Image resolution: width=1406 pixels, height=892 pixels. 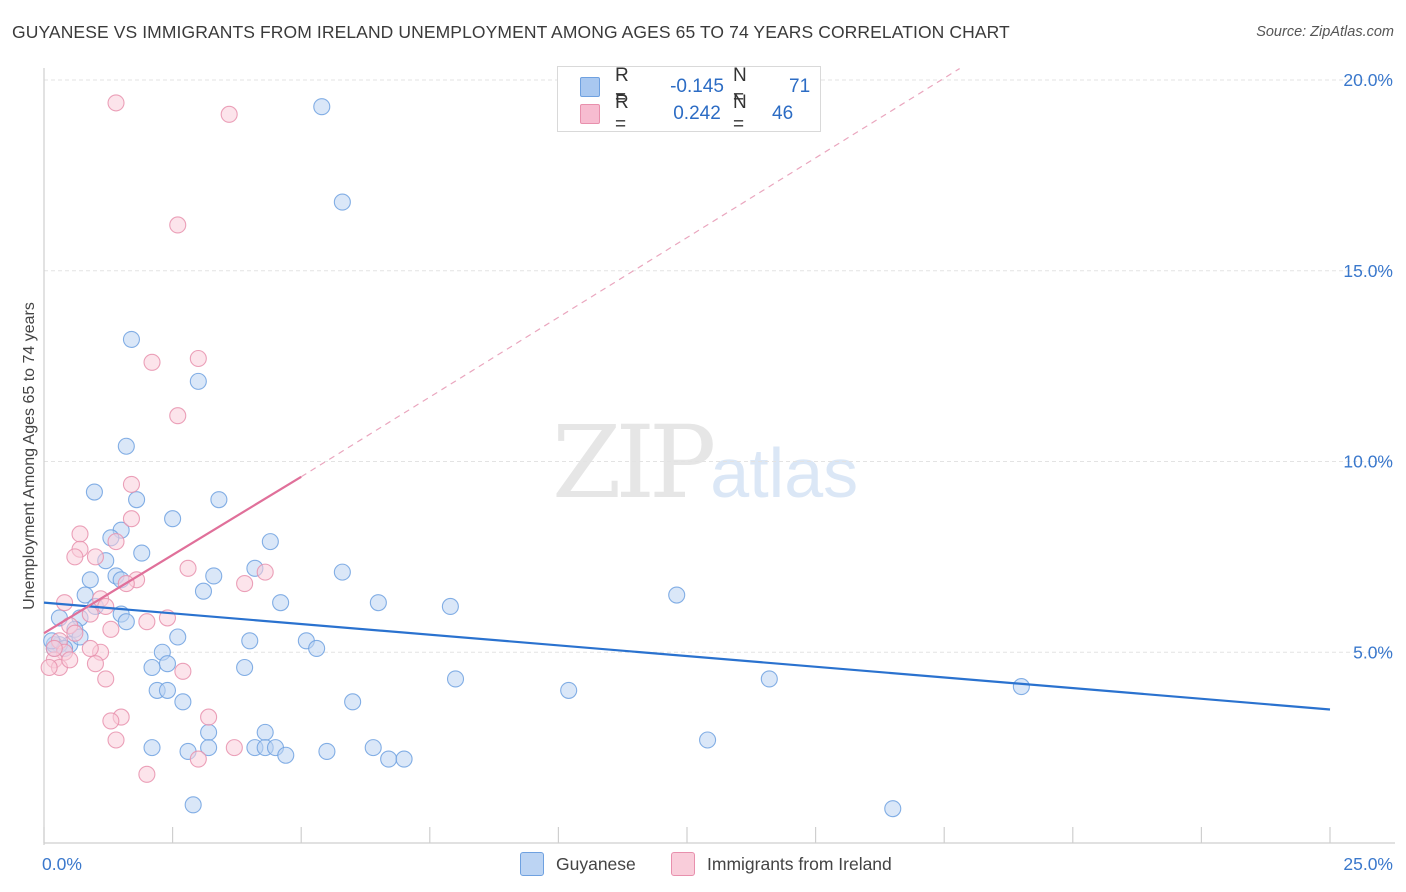 I want to click on y-tick-label: 15.0%, so click(x=1368, y=271).